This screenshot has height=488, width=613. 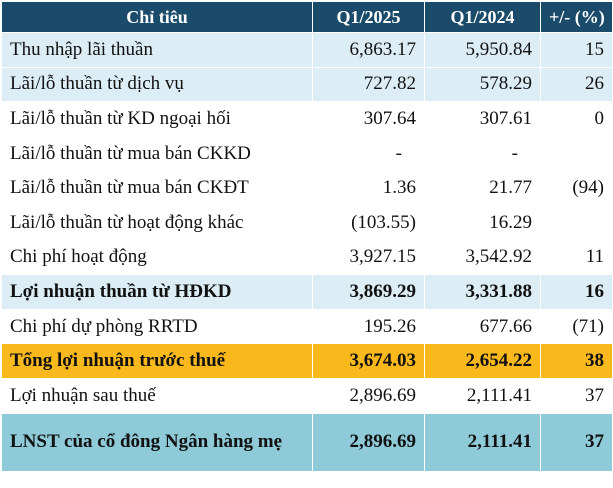 I want to click on row-label: Lợi nhuận sau thuế, so click(x=157, y=395).